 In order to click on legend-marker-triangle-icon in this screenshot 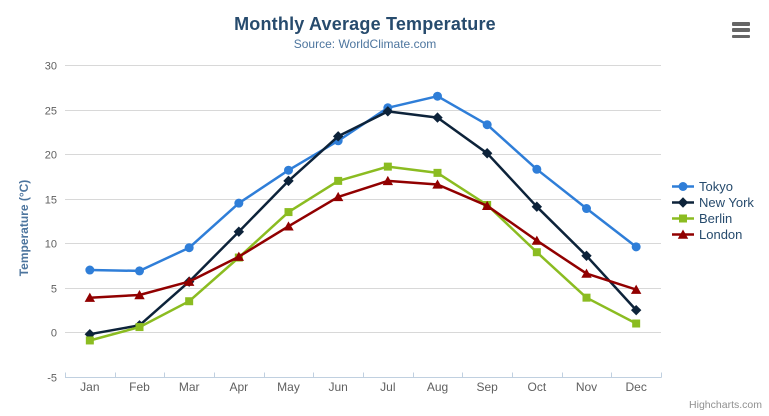, I will do `click(683, 234)`.